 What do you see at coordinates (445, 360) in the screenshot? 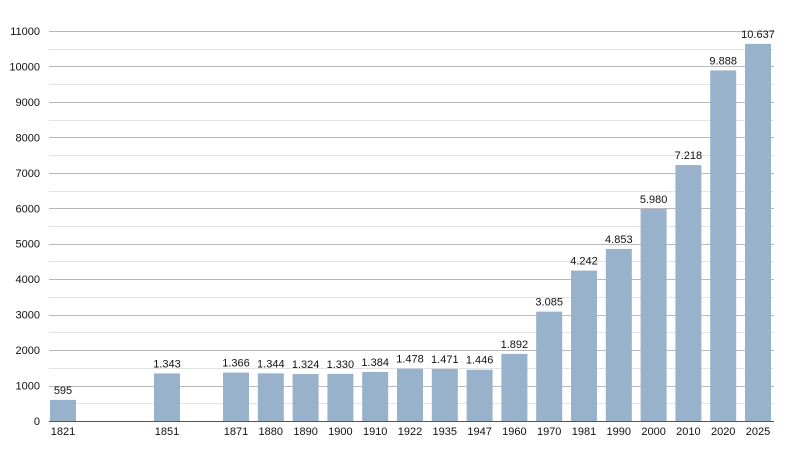
I see `bar-value-label: 1.471` at bounding box center [445, 360].